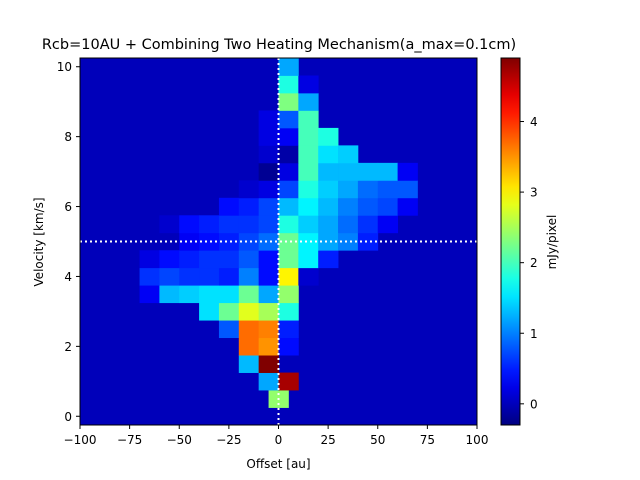  I want to click on y-tick-label: 4, so click(68, 277).